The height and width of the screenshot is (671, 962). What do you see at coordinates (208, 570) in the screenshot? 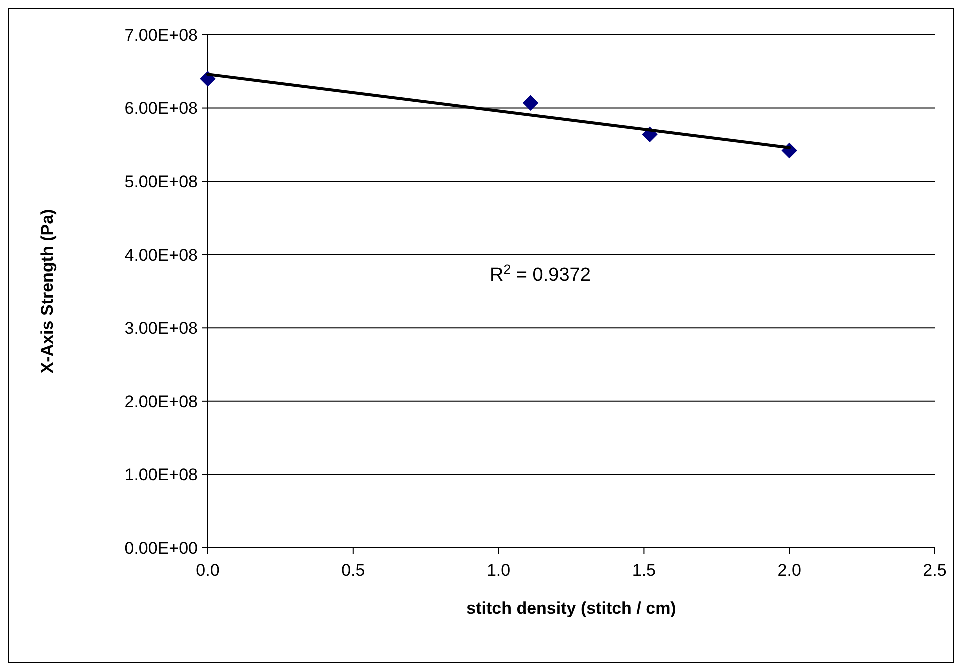
I see `x-tick-label: 0.0` at bounding box center [208, 570].